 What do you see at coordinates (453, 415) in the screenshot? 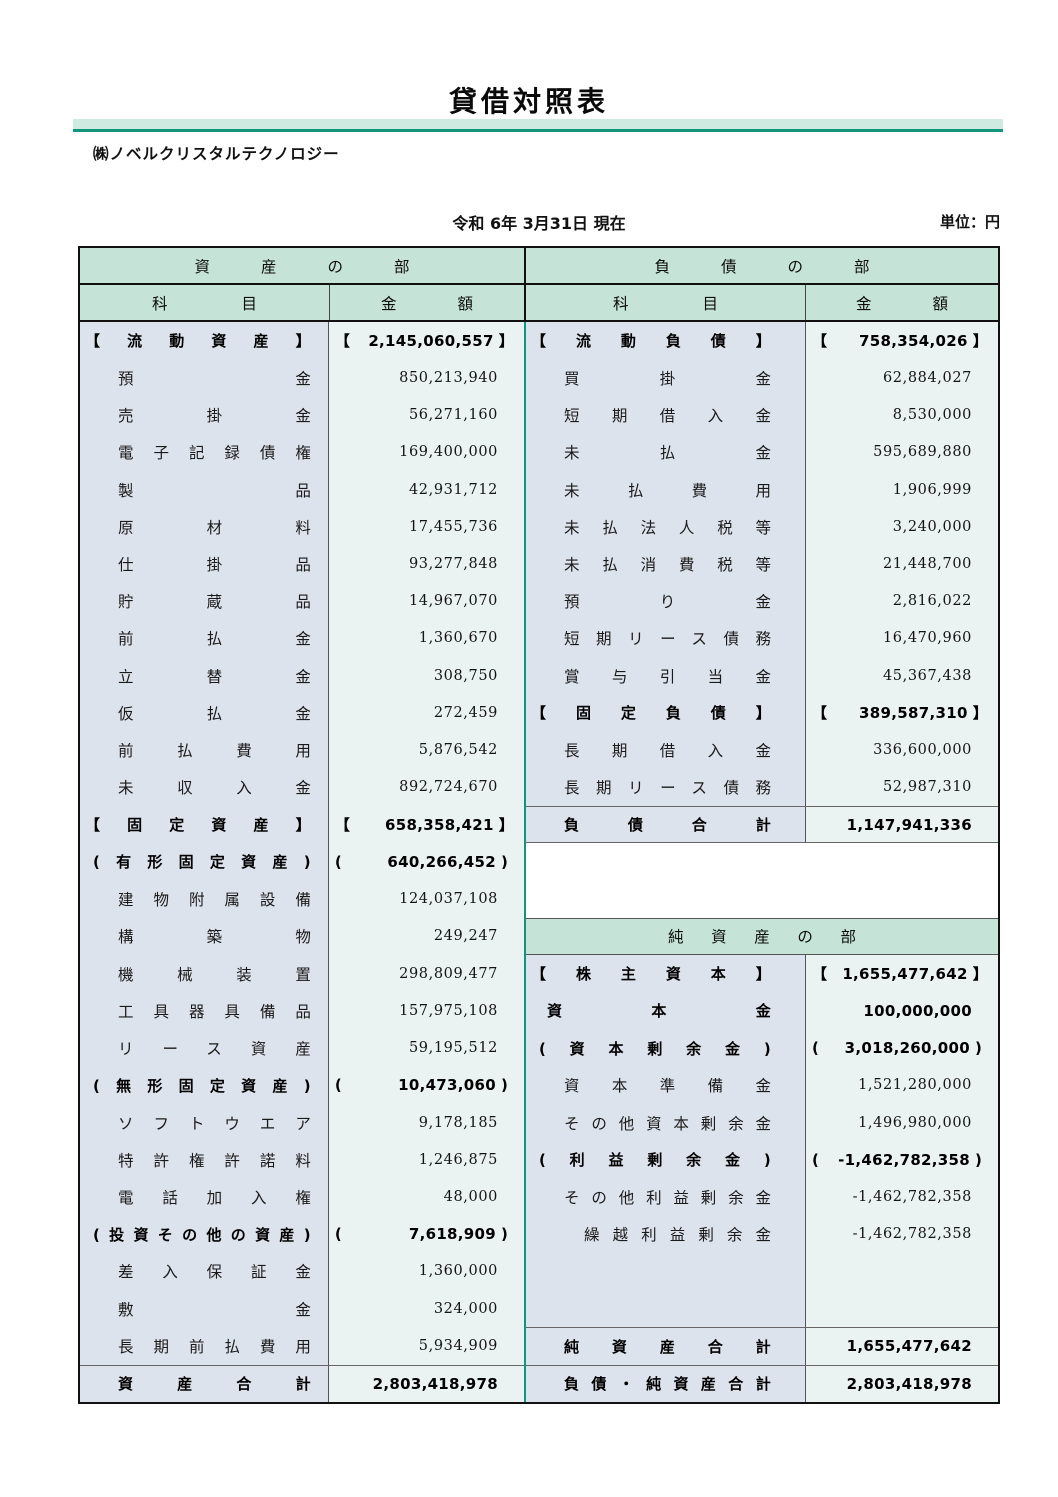
I see `amount-value: 56,271,160` at bounding box center [453, 415].